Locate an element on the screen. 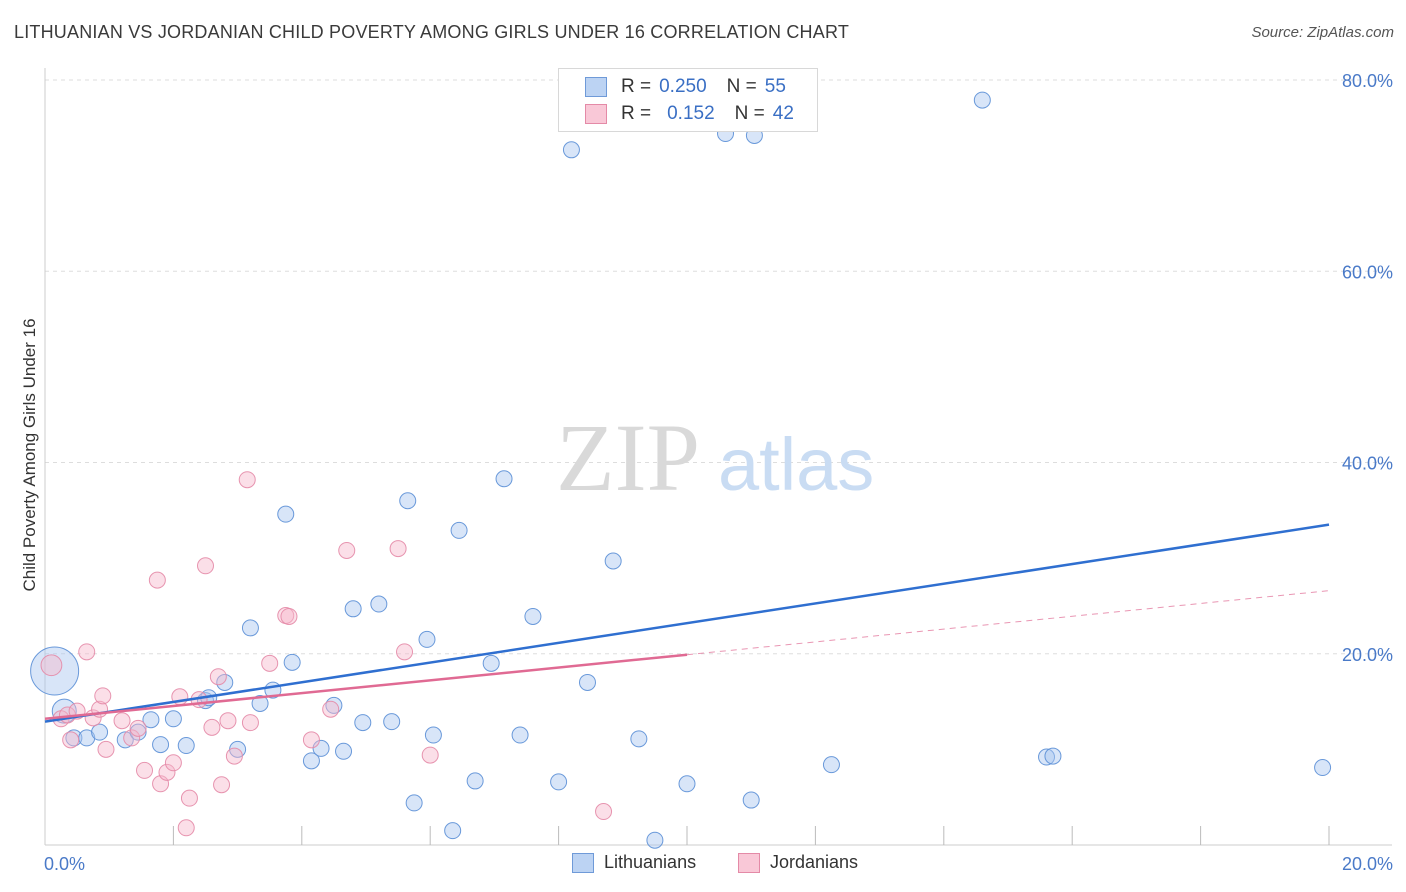 Image resolution: width=1406 pixels, height=892 pixels. stats-legend: R = 0.250 N = 55 R = 0.152 N = 42 is located at coordinates (688, 100).